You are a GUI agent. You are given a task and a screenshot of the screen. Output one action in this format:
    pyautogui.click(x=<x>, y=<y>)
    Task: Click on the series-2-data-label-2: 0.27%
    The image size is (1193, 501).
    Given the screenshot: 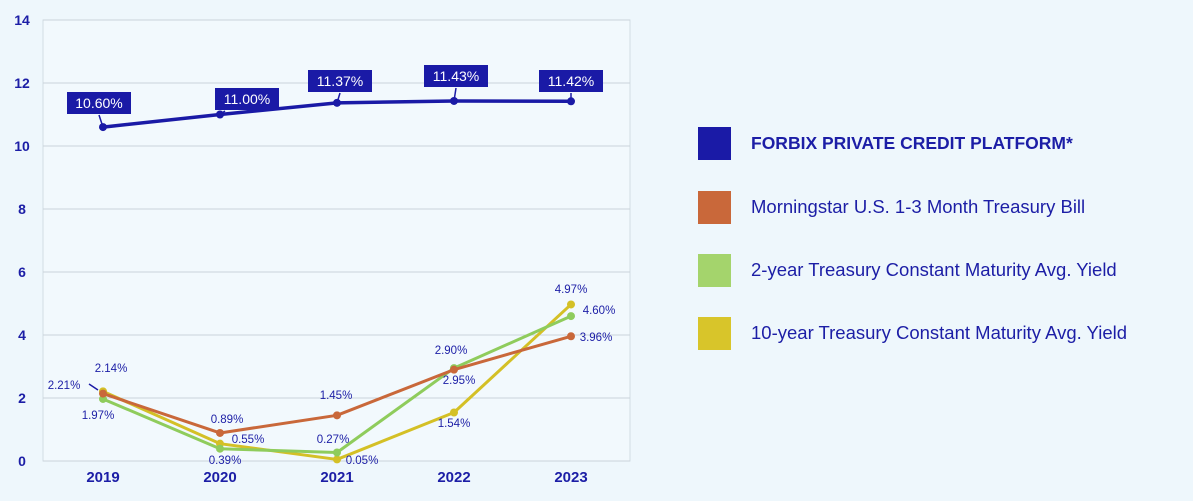 What is the action you would take?
    pyautogui.click(x=333, y=440)
    